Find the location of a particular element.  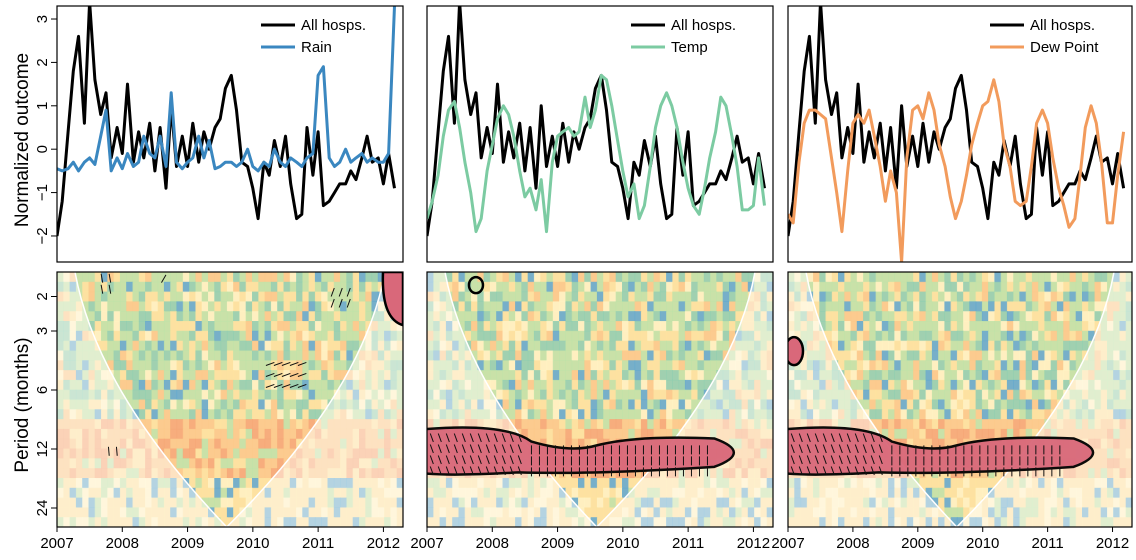

plot-frame-bottom is located at coordinates (960, 399).